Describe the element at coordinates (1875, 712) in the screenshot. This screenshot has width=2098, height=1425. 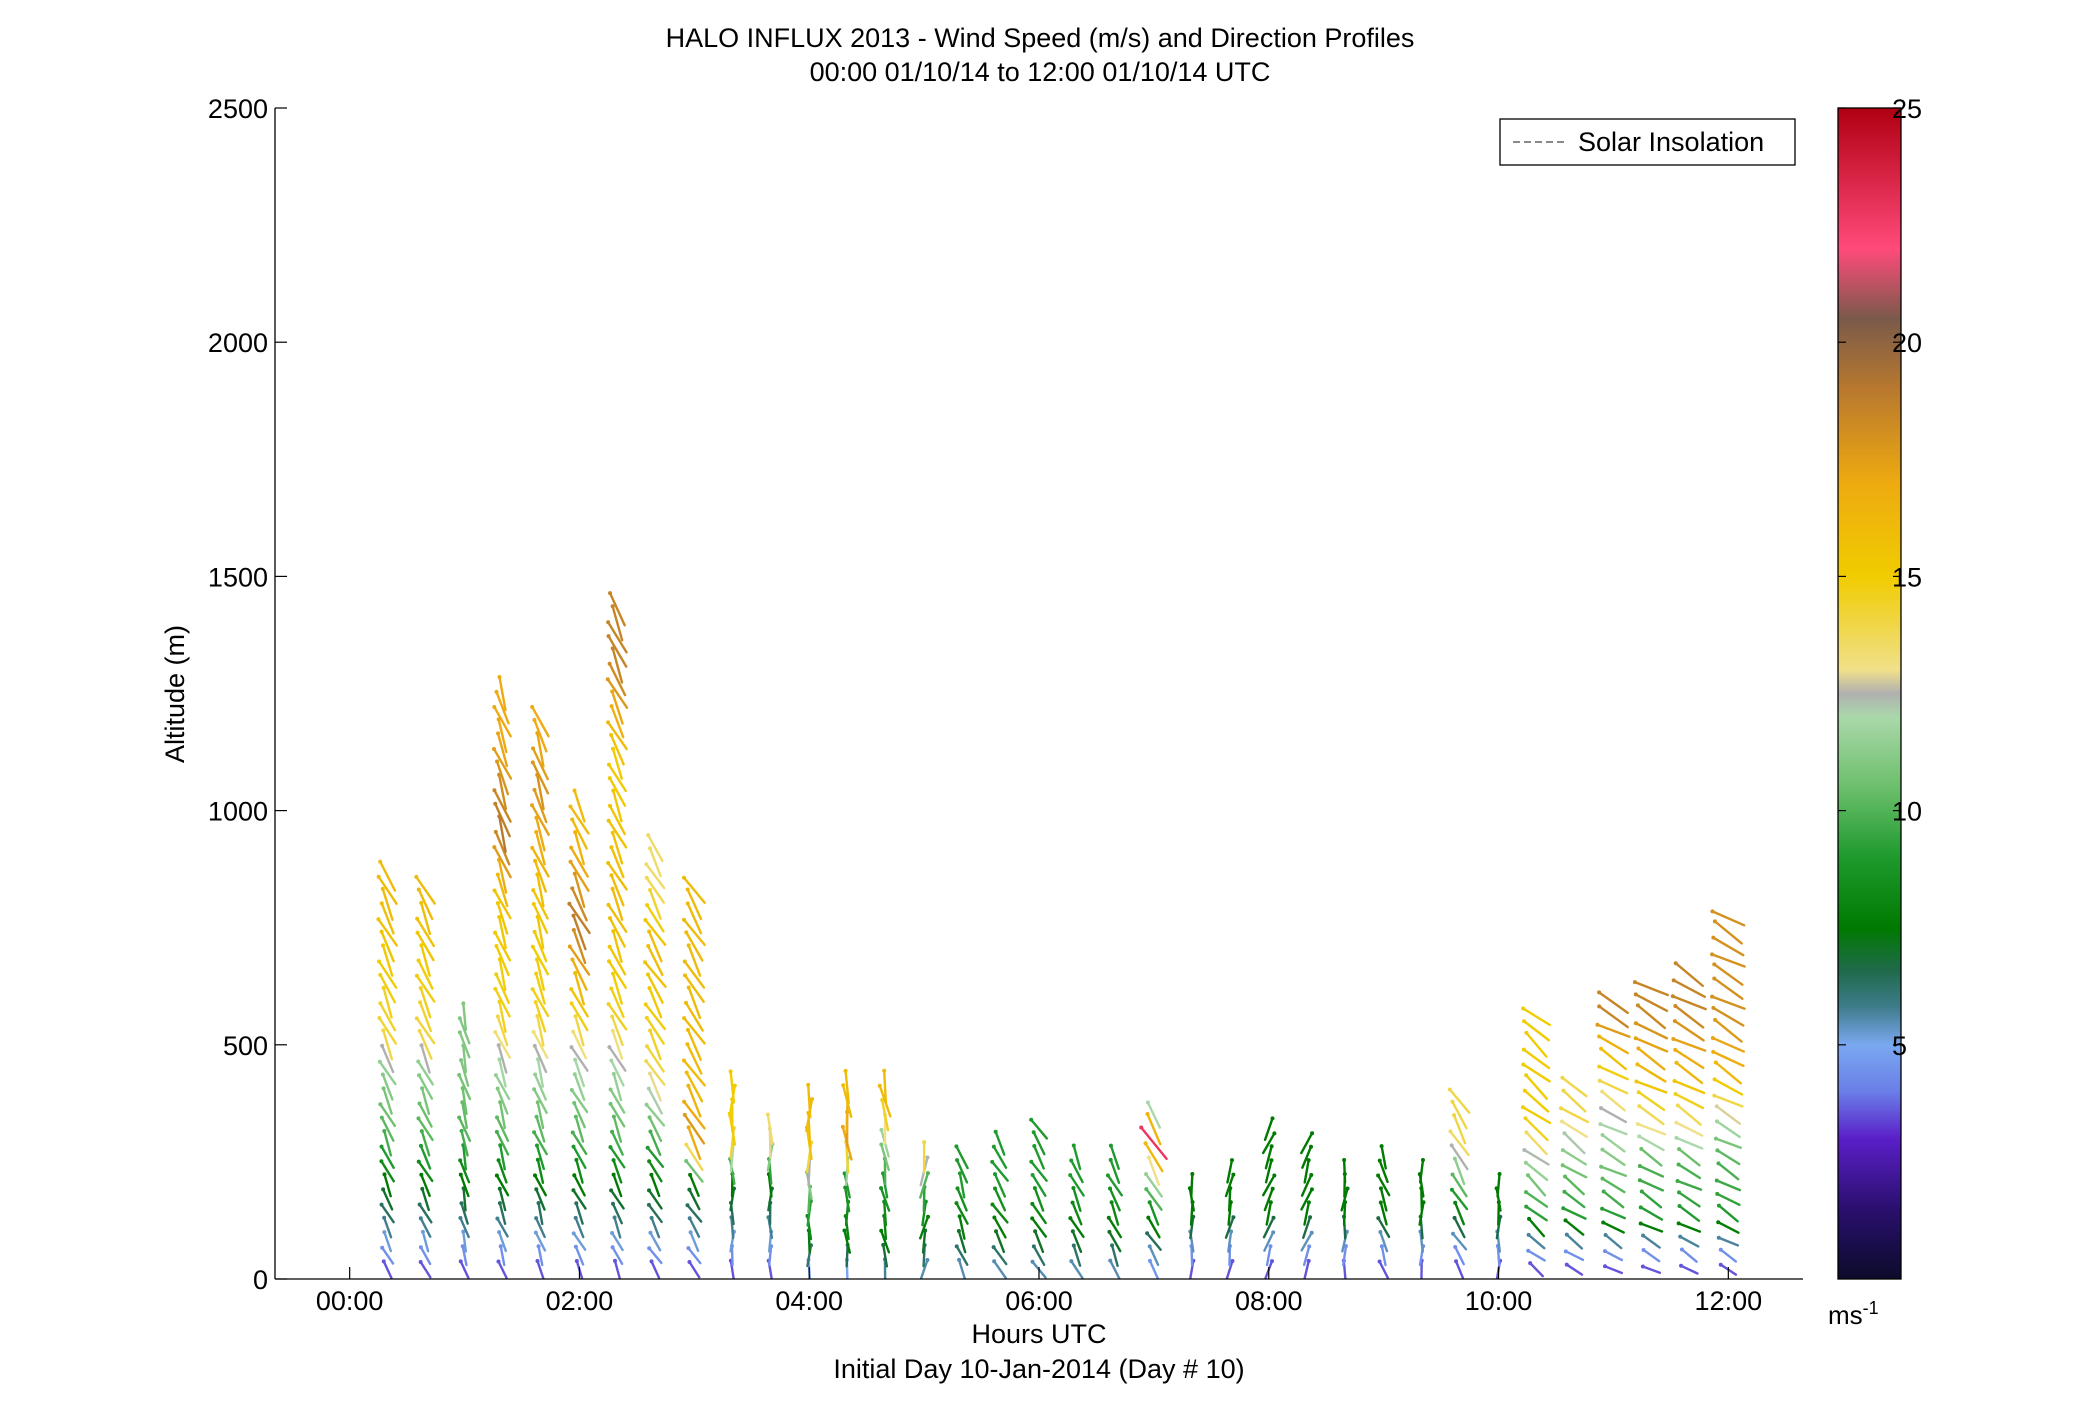
I see `colorbar: 5 10 15 20 25 ms-1` at that location.